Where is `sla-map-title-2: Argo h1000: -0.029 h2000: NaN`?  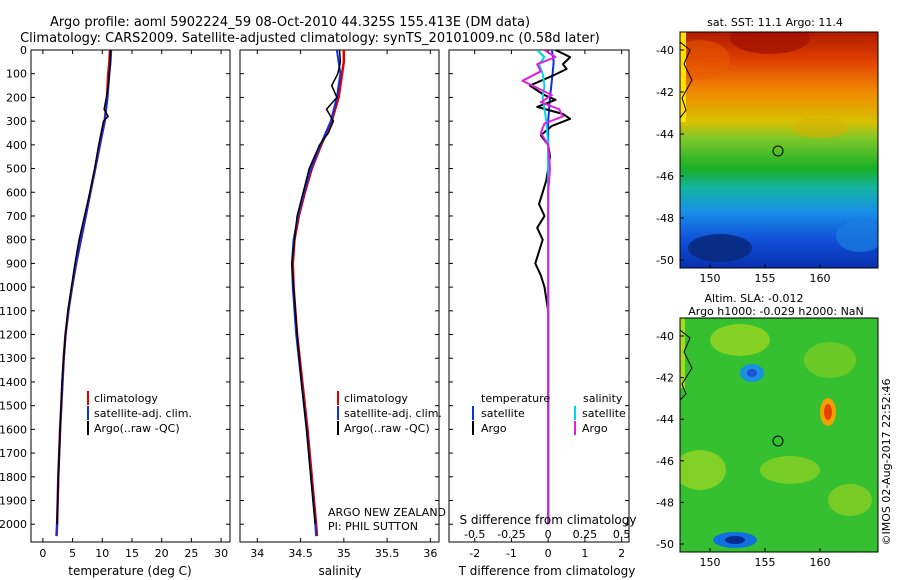 sla-map-title-2: Argo h1000: -0.029 h2000: NaN is located at coordinates (776, 311).